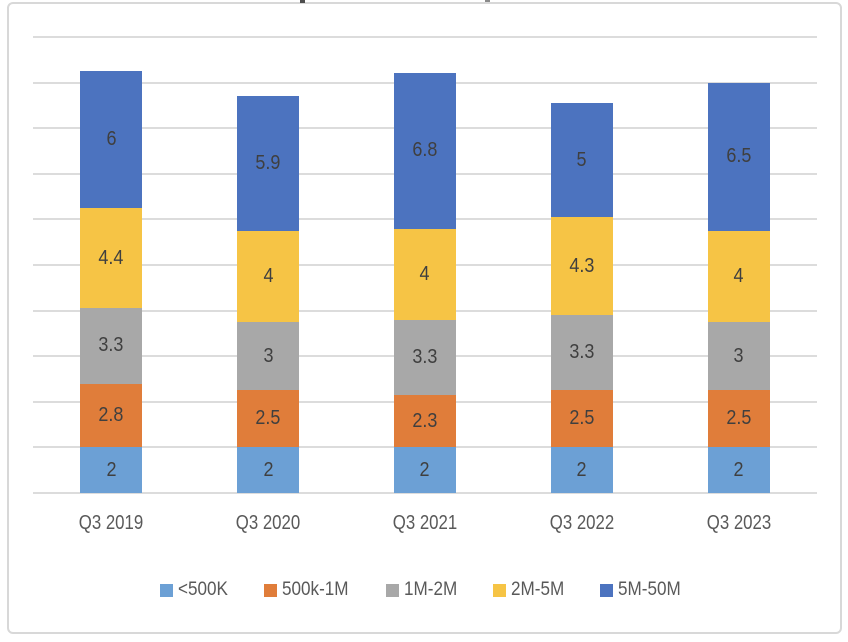  I want to click on data-label: 4.4, so click(111, 257).